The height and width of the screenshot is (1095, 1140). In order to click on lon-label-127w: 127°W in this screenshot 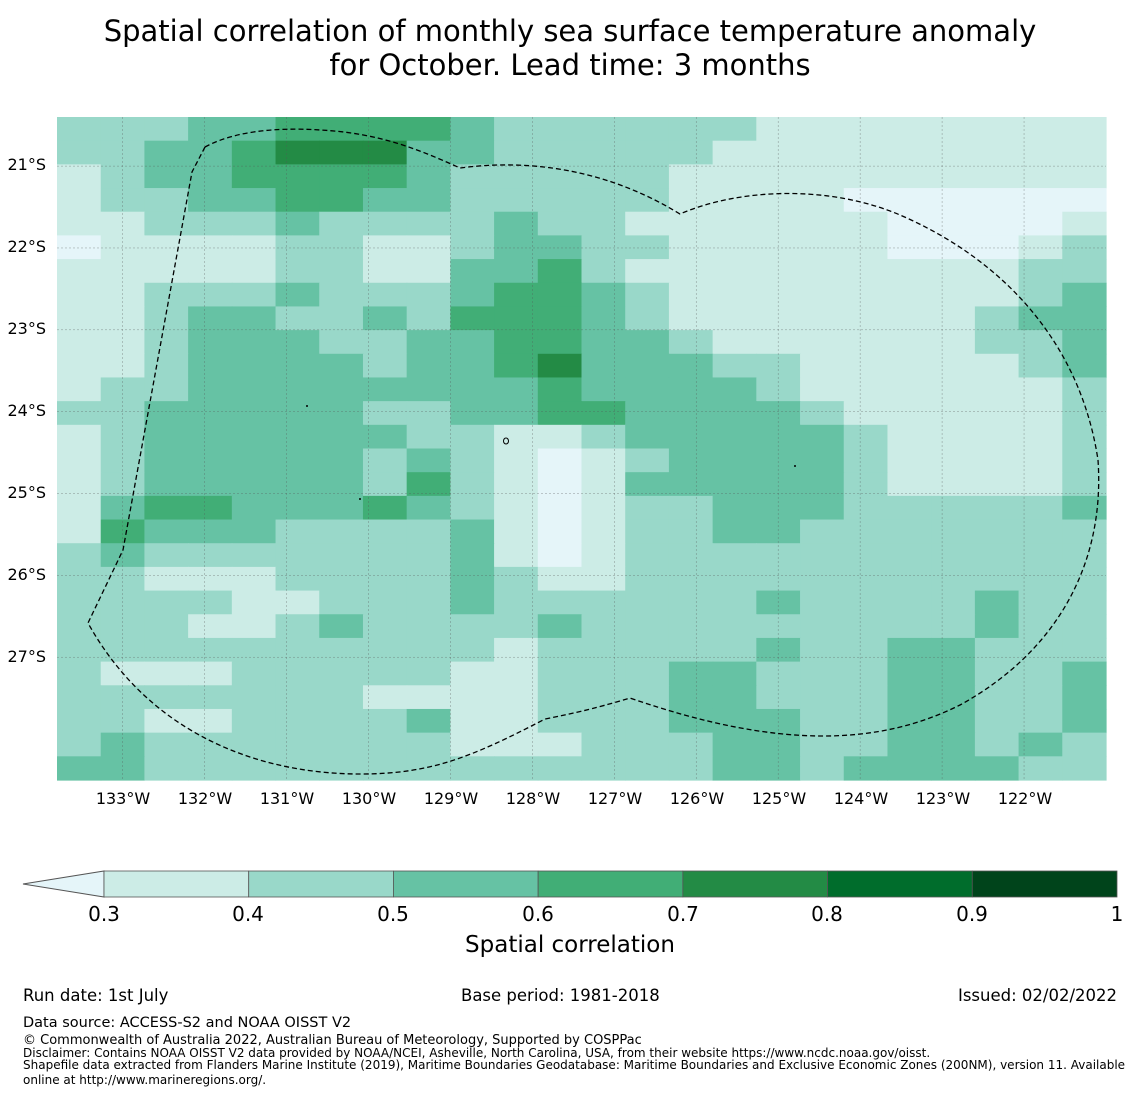, I will do `click(615, 798)`.